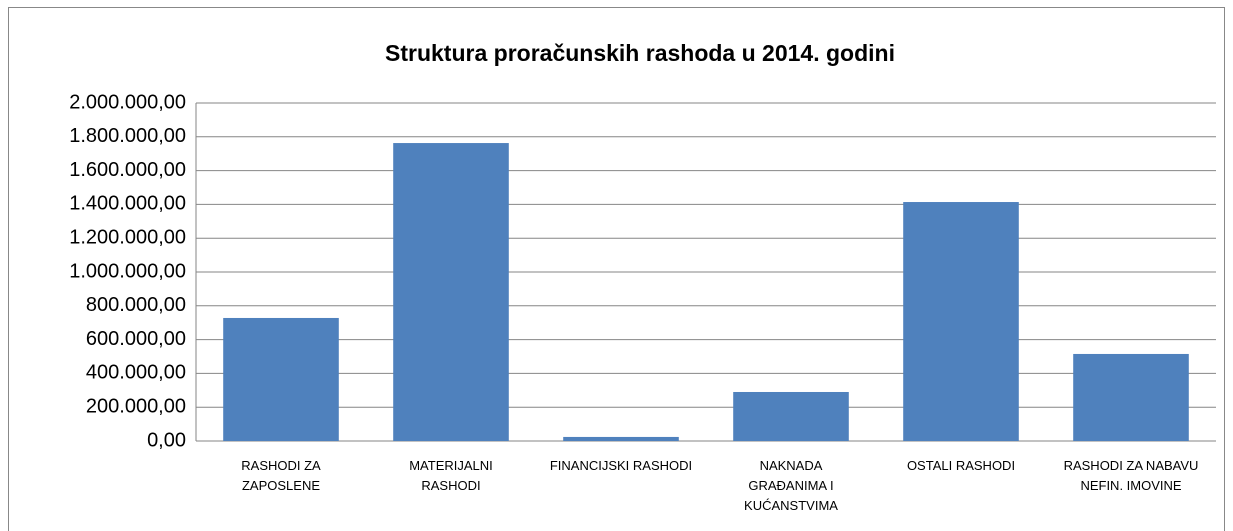 This screenshot has width=1233, height=531. What do you see at coordinates (136, 305) in the screenshot?
I see `y-tick-label: 800.000,00` at bounding box center [136, 305].